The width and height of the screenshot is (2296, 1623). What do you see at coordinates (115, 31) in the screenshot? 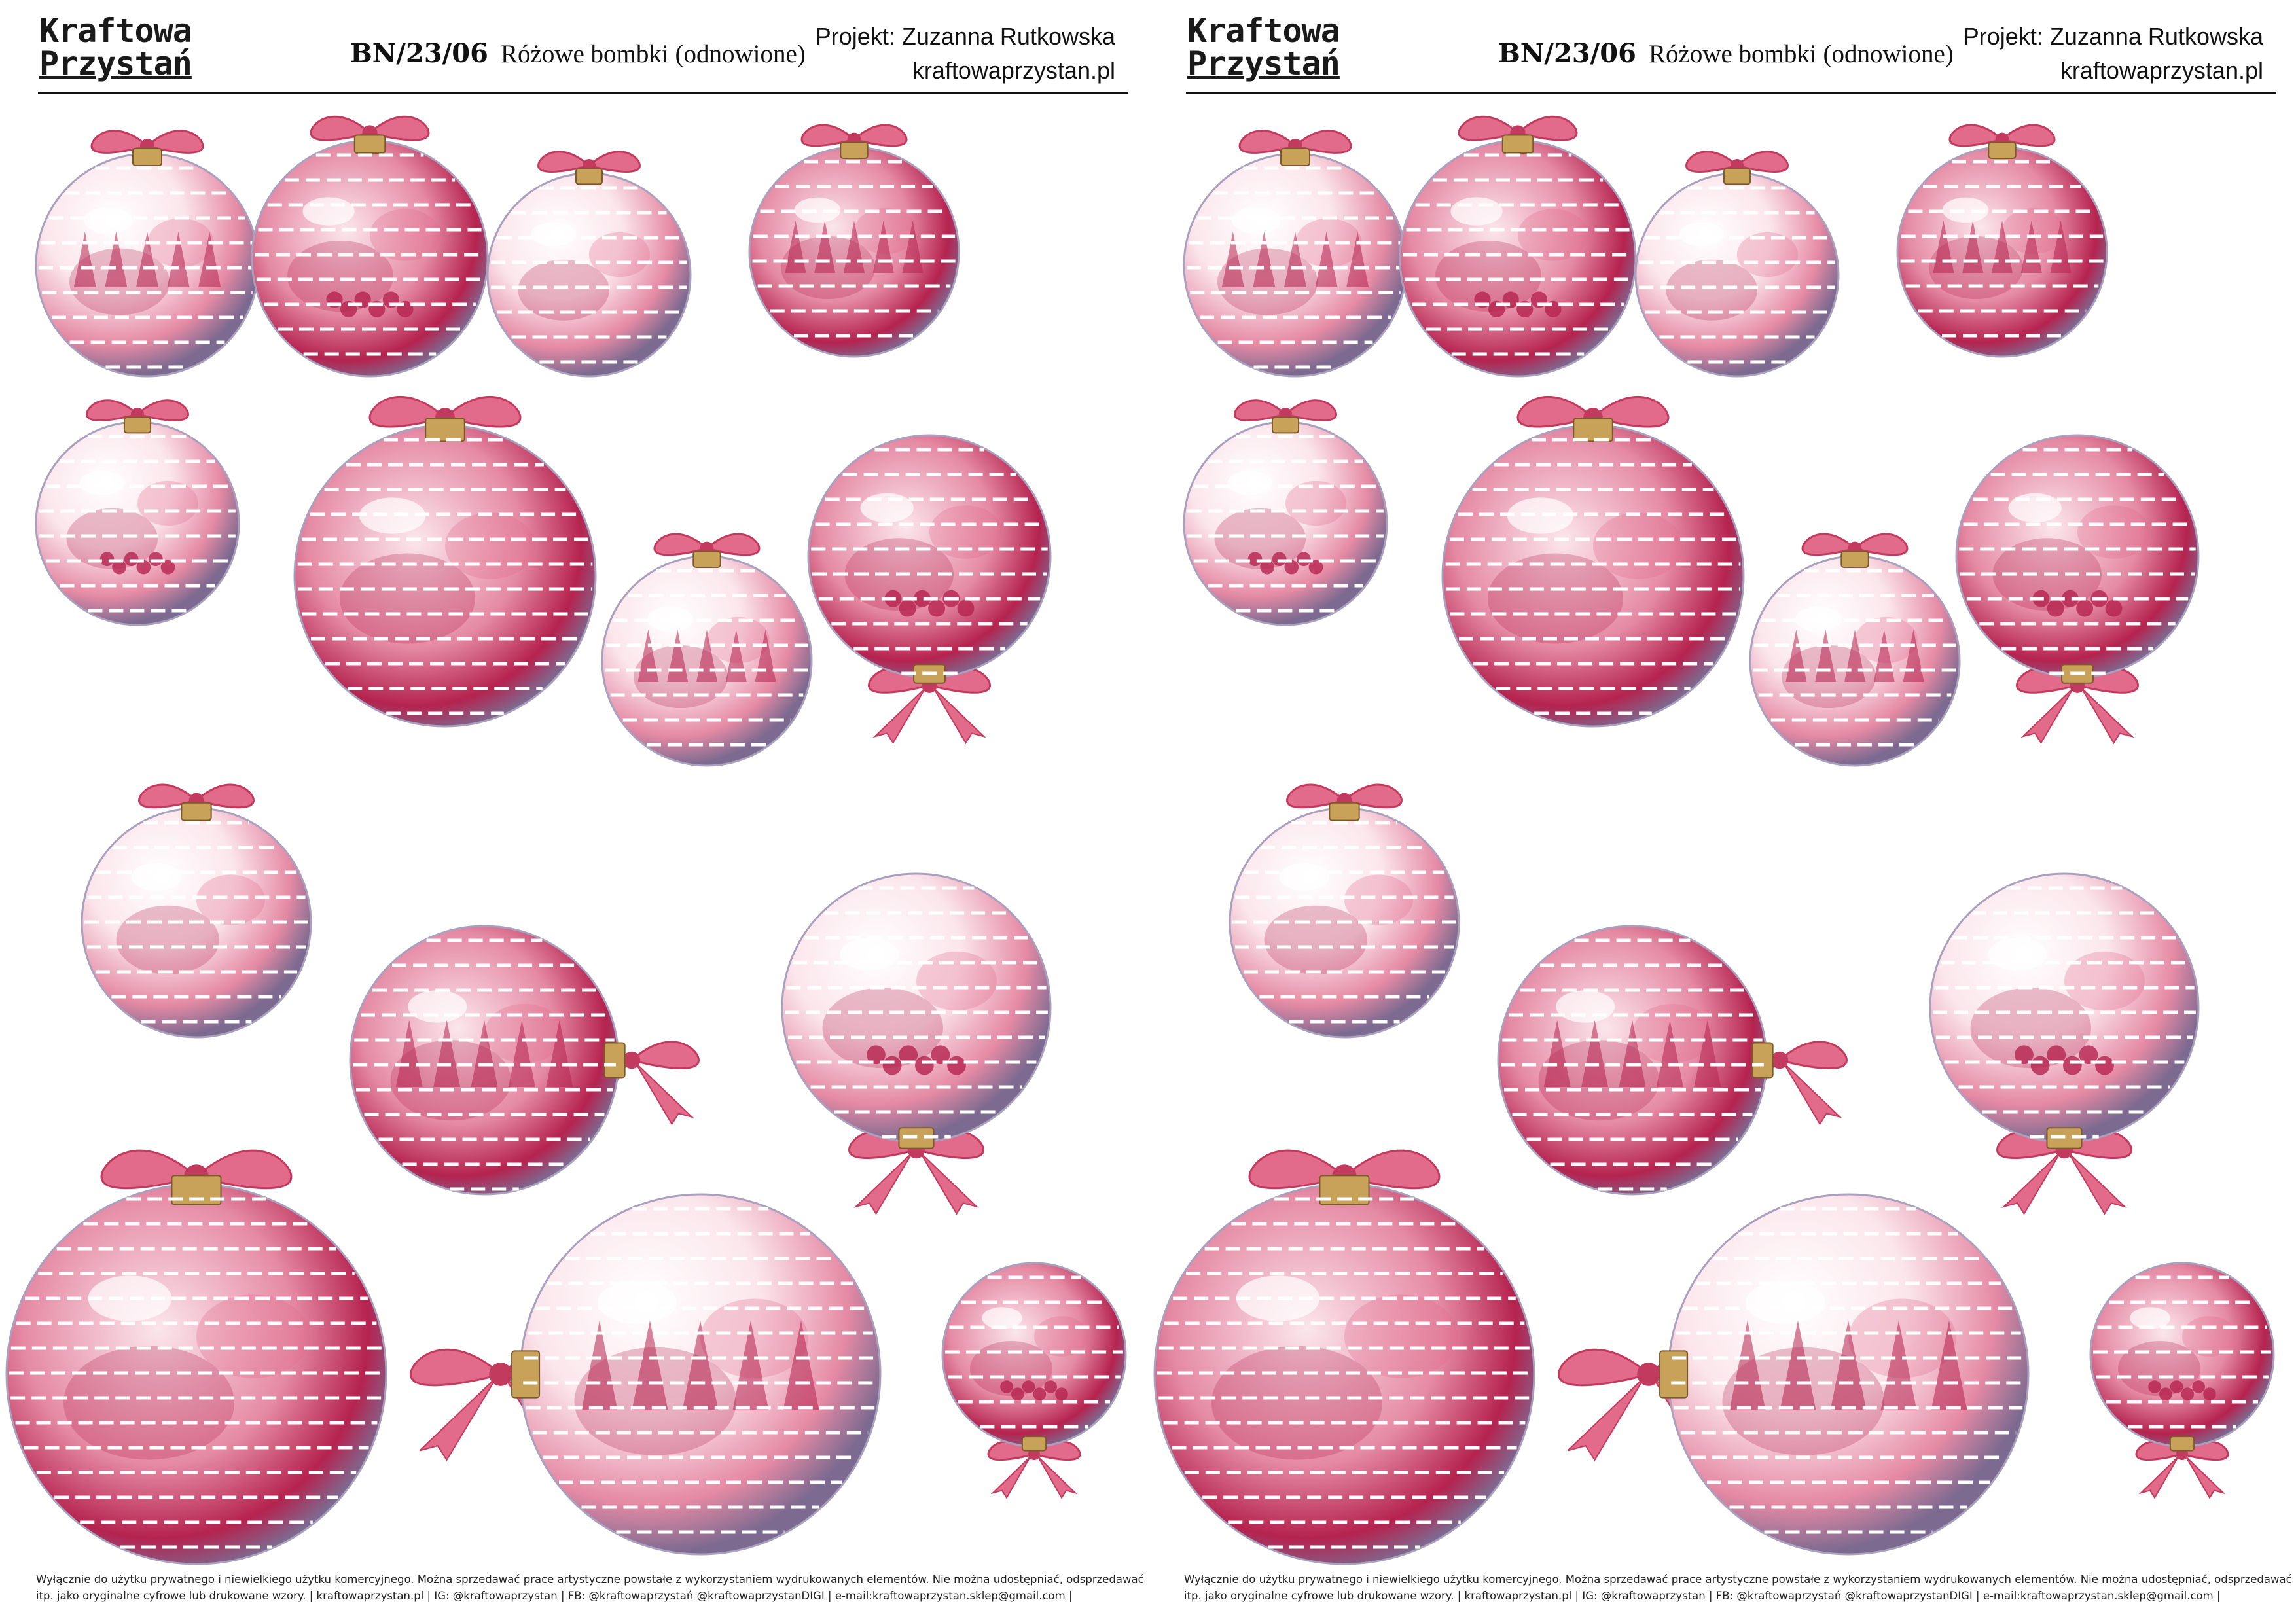
I see `logo-line-1: Kraftowa` at bounding box center [115, 31].